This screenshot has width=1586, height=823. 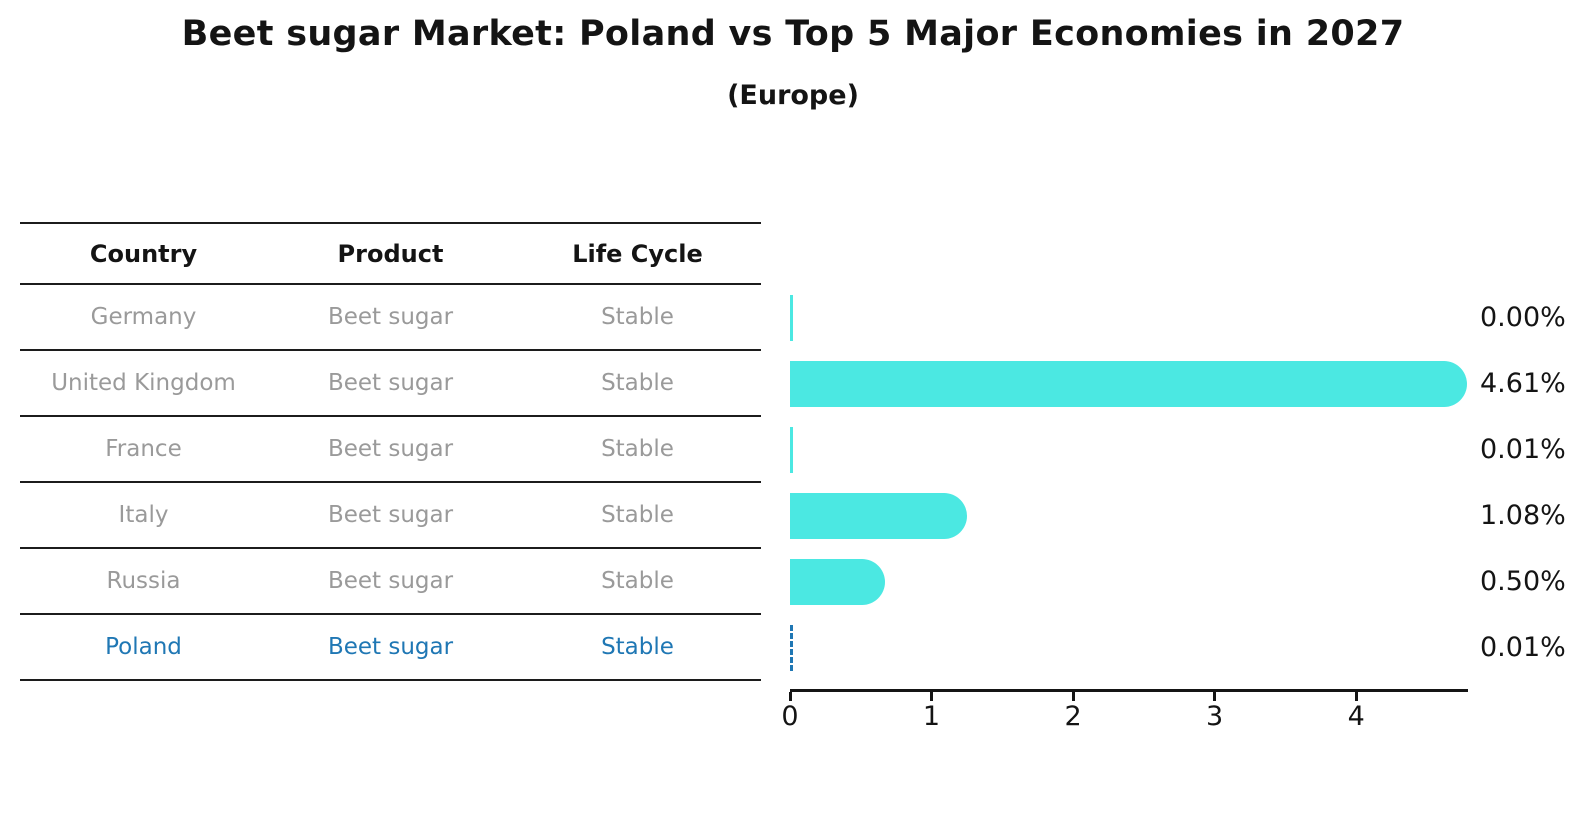 I want to click on table-row-germany: Germany Beet sugar Stable, so click(x=390, y=318).